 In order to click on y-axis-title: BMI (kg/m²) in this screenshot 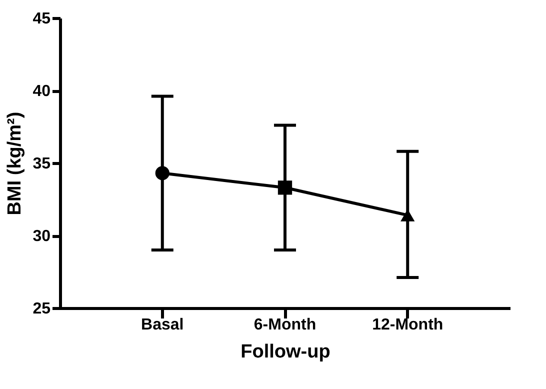, I will do `click(15, 164)`.